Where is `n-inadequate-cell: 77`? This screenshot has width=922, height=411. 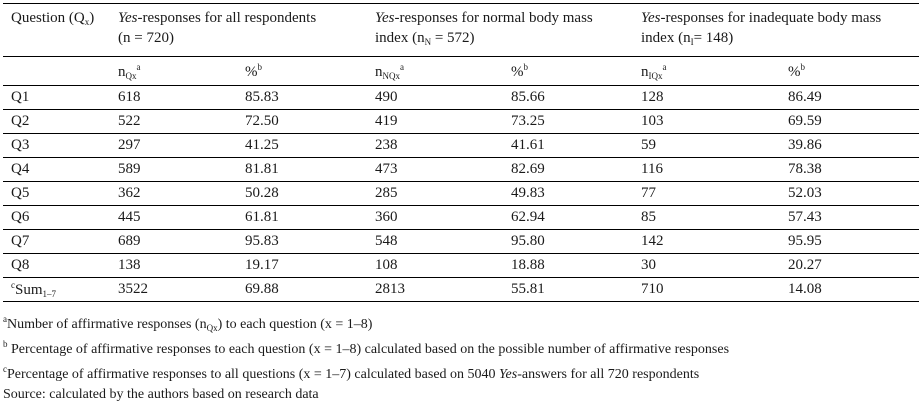 n-inadequate-cell: 77 is located at coordinates (707, 193).